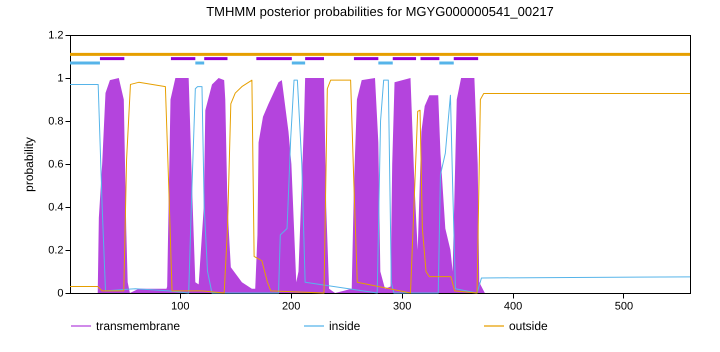 This screenshot has height=352, width=720. Describe the element at coordinates (138, 326) in the screenshot. I see `legend-label: transmembrane` at that location.